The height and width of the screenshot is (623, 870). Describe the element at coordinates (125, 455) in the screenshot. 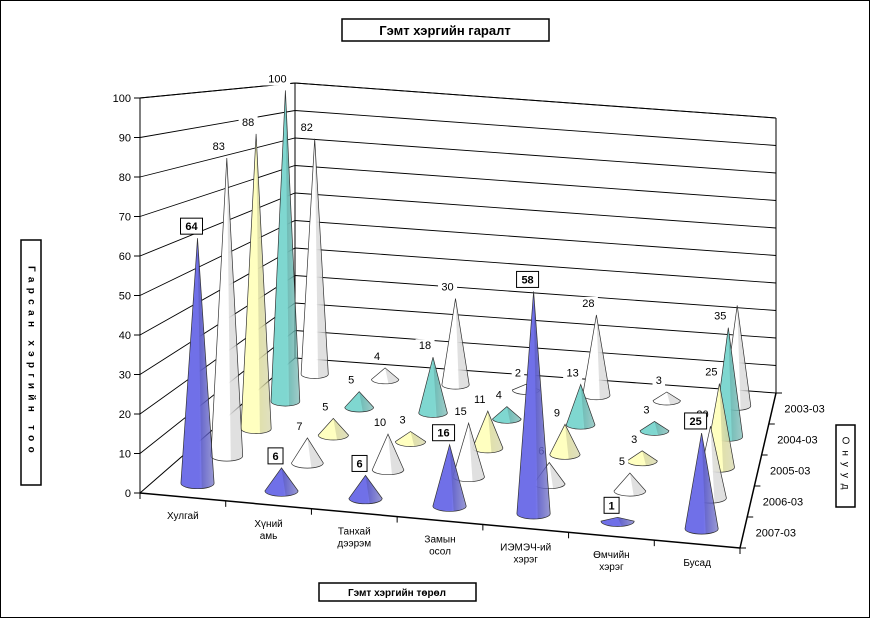

I see `y-tick-label: 10` at that location.